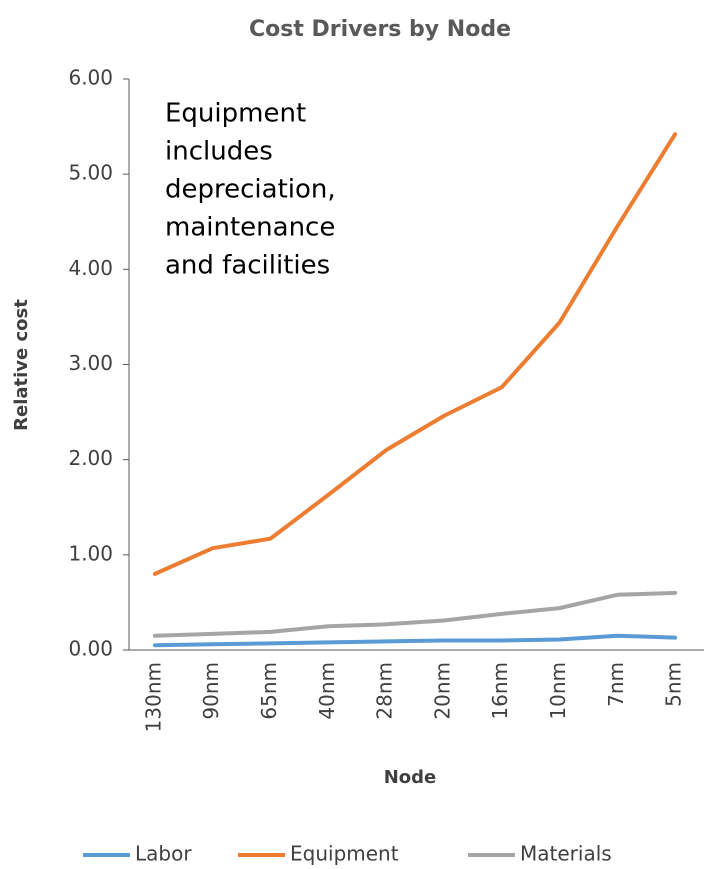 The width and height of the screenshot is (704, 869). Describe the element at coordinates (344, 854) in the screenshot. I see `legend-label: Equipment` at that location.